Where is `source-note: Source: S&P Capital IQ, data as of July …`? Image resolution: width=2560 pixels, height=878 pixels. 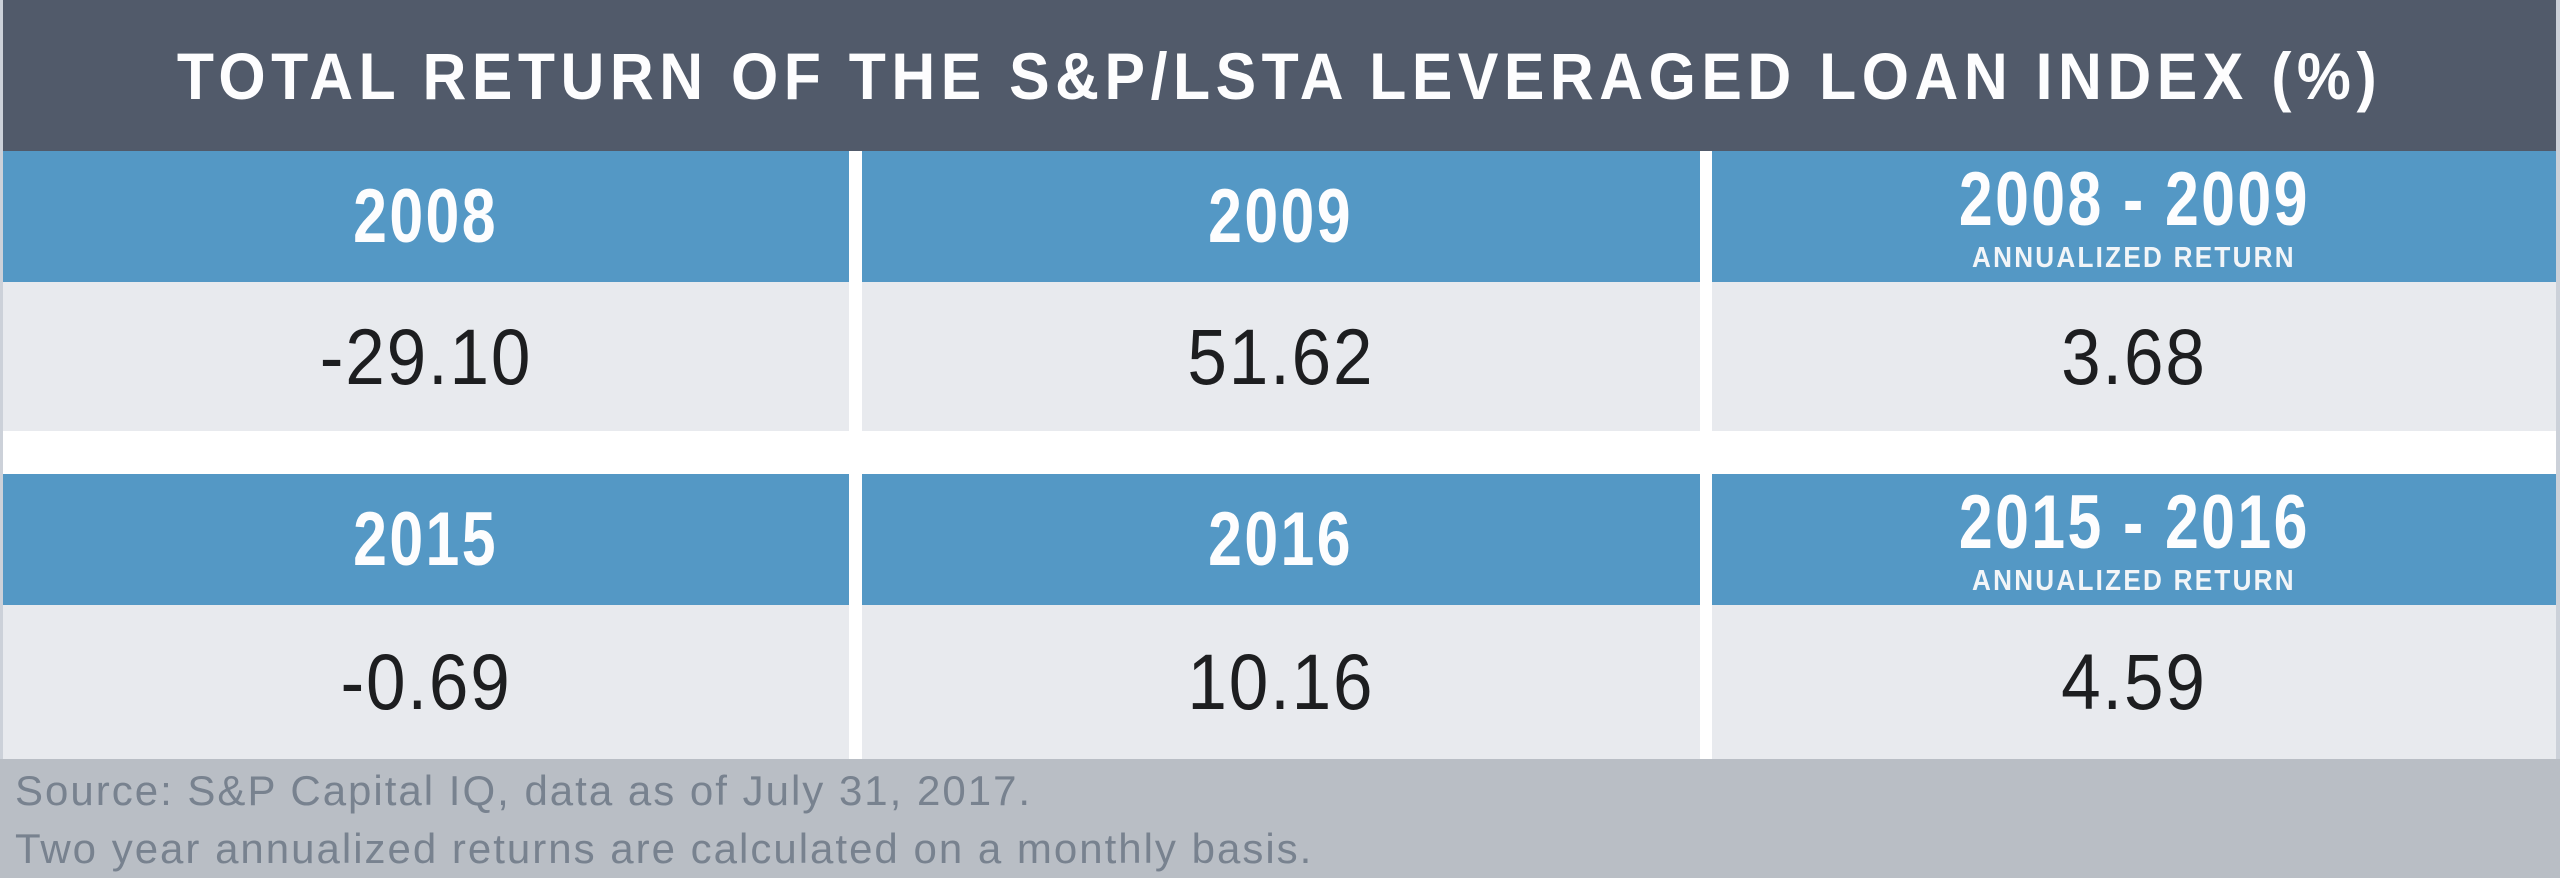 source-note: Source: S&P Capital IQ, data as of July … is located at coordinates (524, 790).